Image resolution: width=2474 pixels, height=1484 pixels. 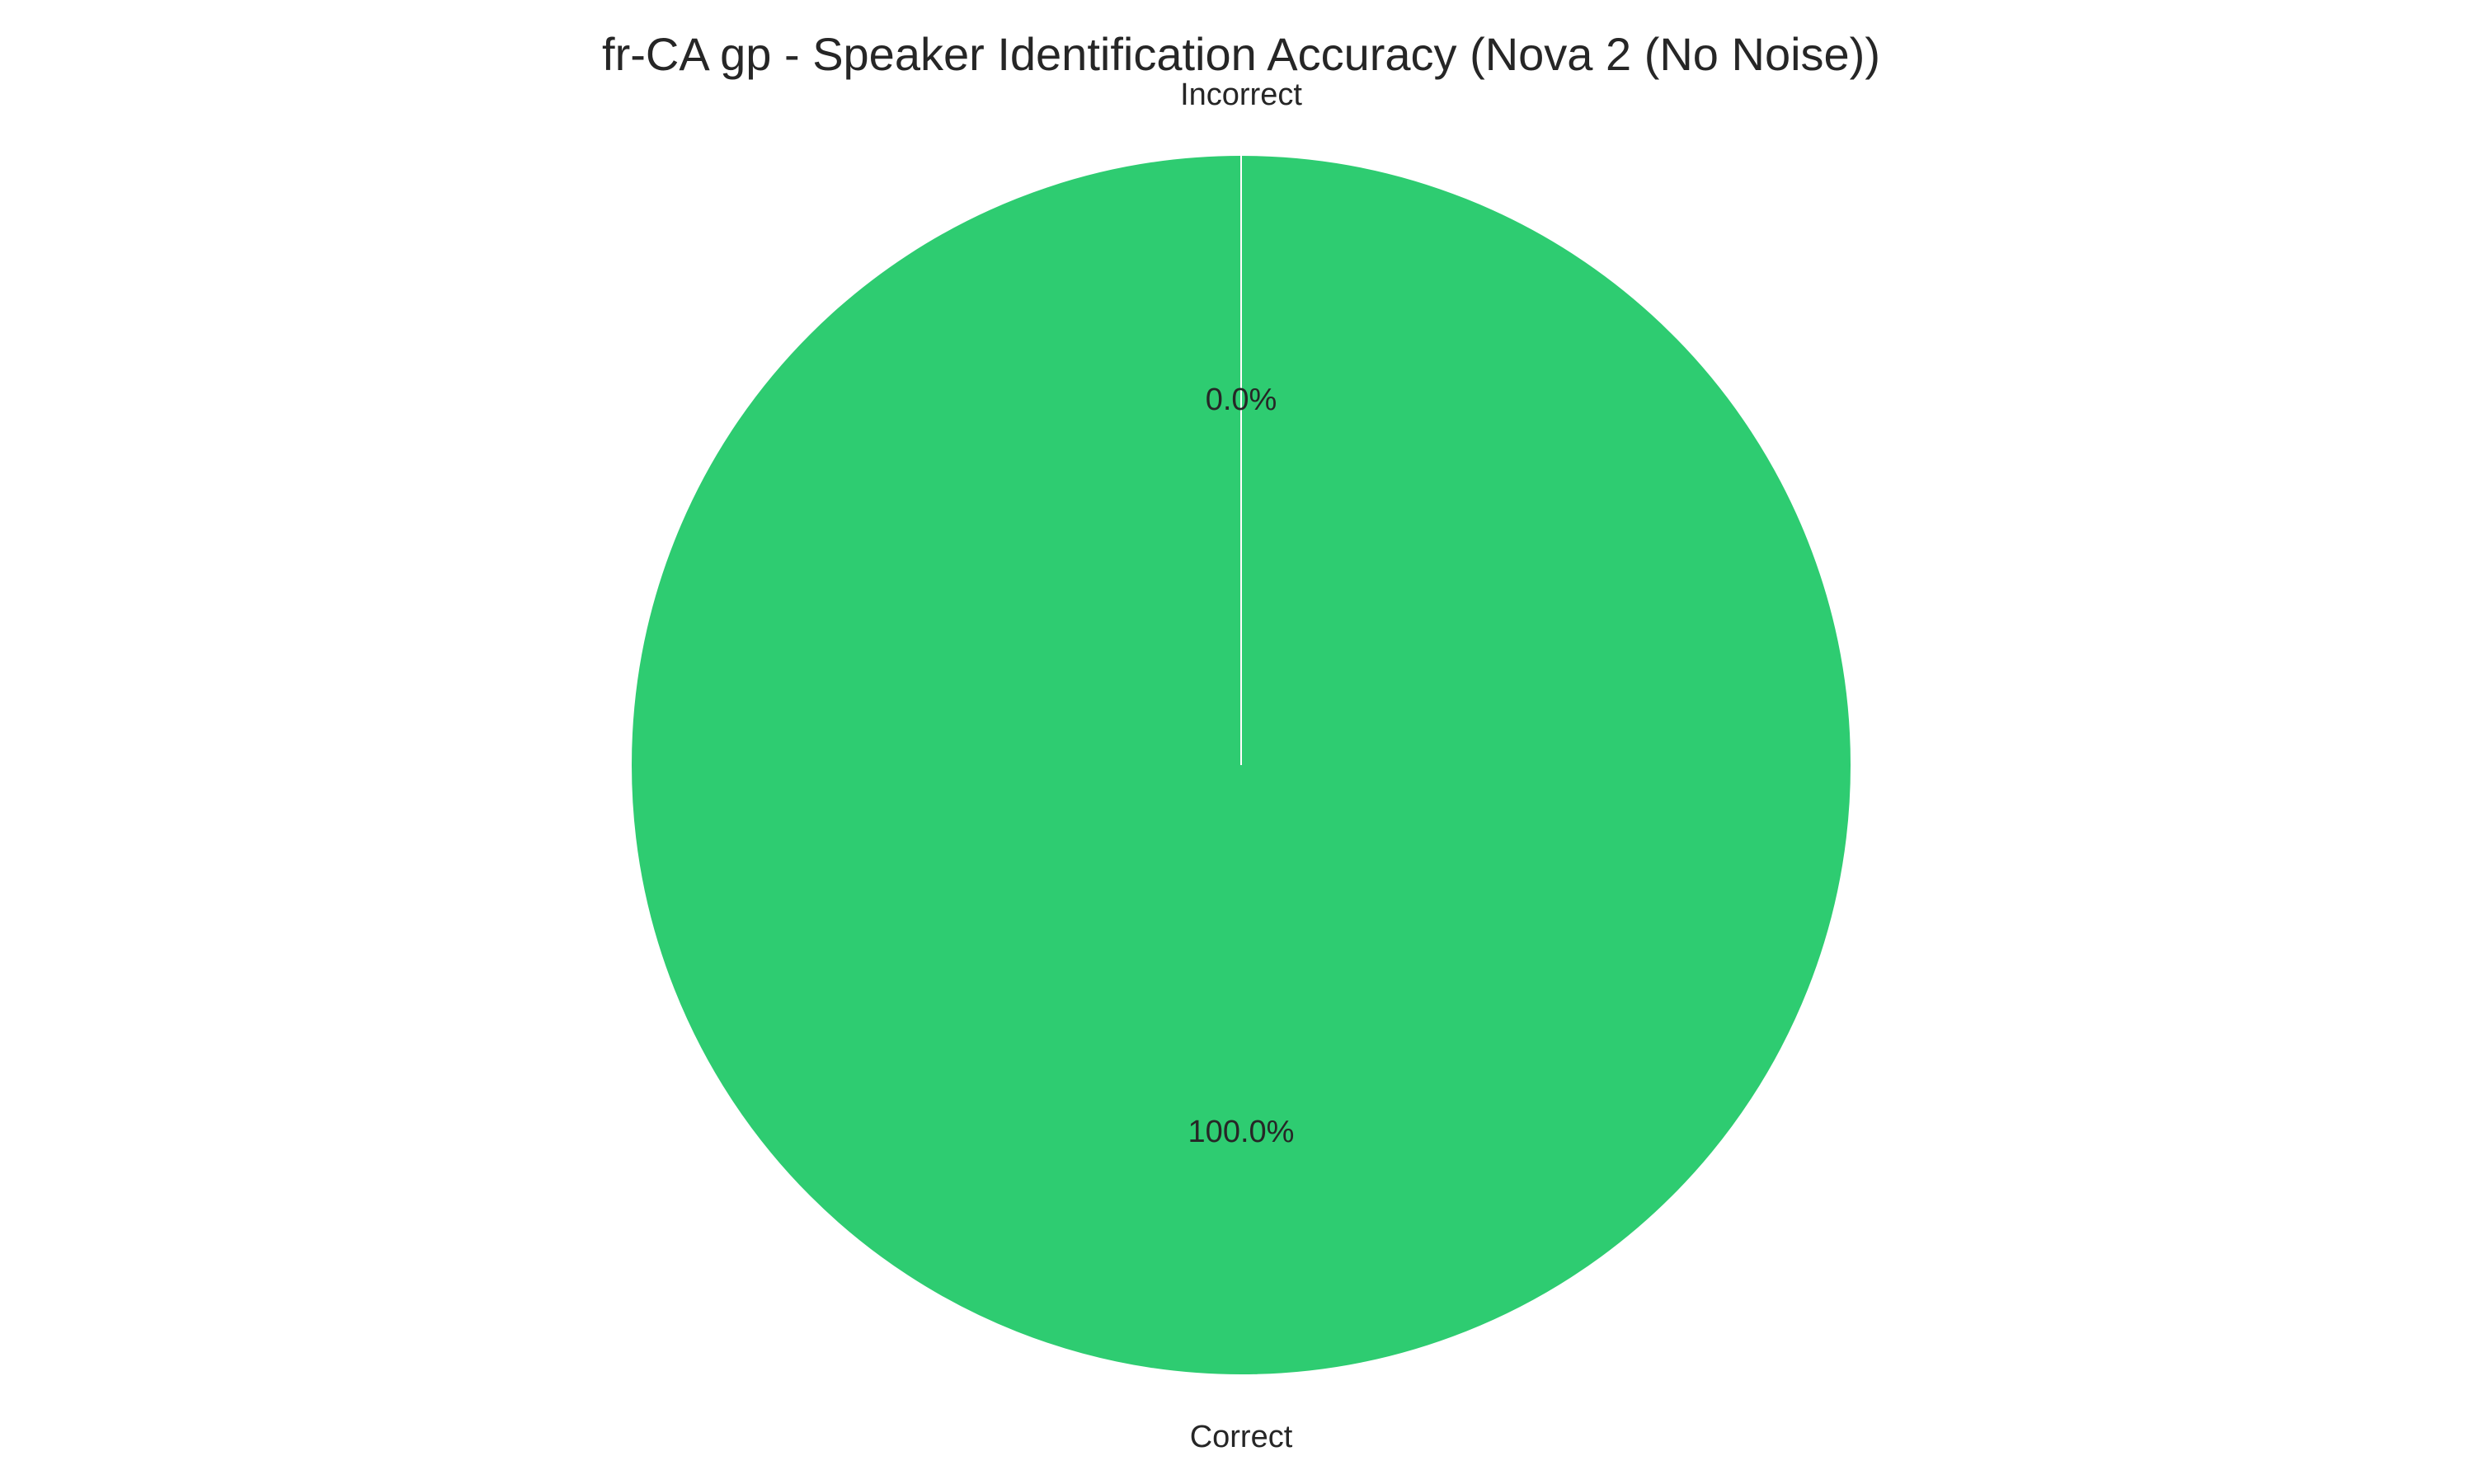 I want to click on pct-label-correct: 100.0%, so click(x=1241, y=1132).